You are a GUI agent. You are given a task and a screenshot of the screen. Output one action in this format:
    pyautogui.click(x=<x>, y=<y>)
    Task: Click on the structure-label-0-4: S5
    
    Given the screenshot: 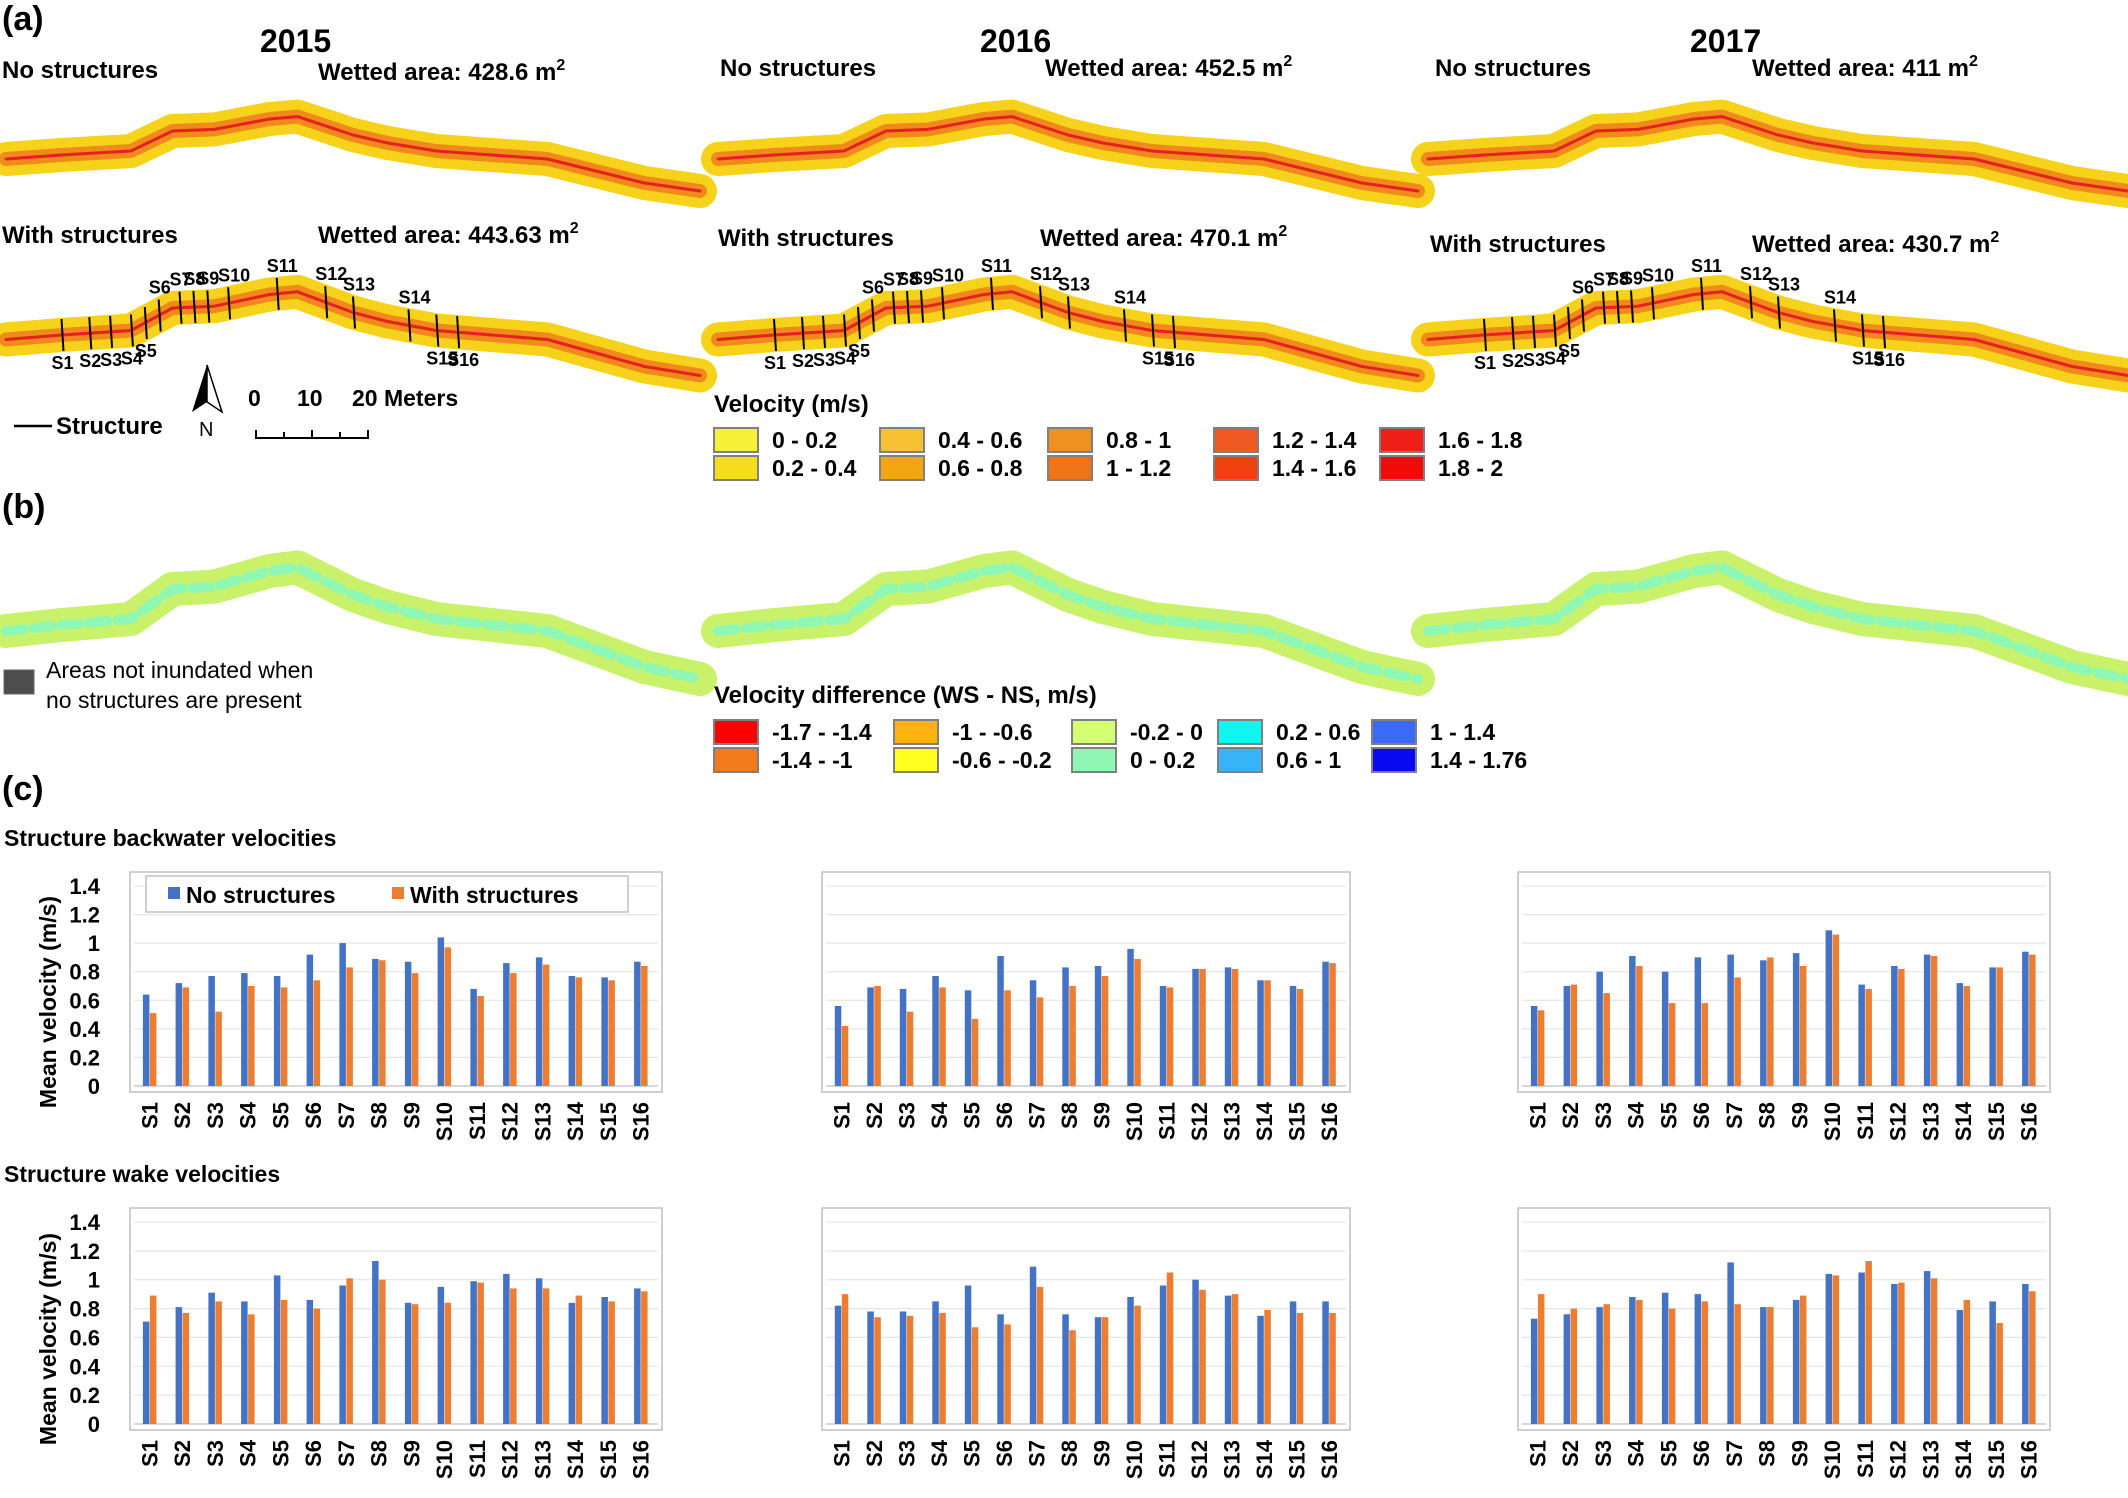 What is the action you would take?
    pyautogui.click(x=146, y=351)
    